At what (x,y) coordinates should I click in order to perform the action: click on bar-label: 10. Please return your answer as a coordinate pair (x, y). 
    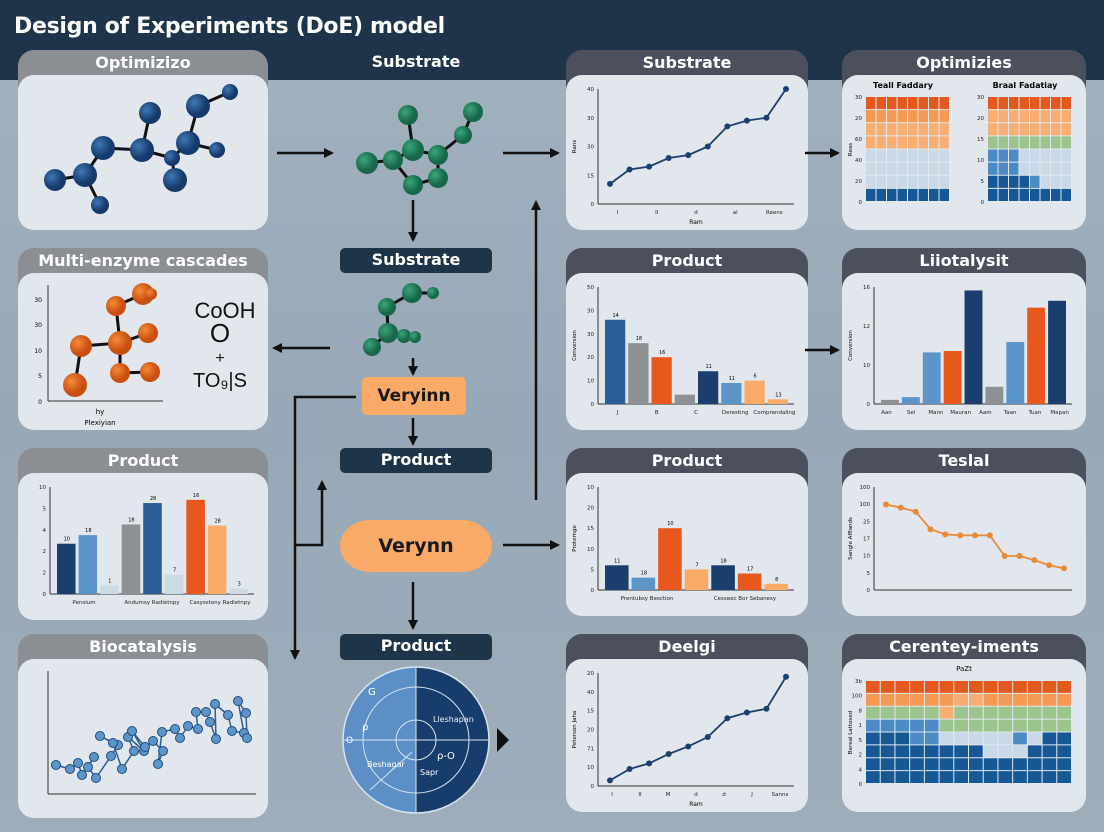
    Looking at the image, I should click on (67, 540).